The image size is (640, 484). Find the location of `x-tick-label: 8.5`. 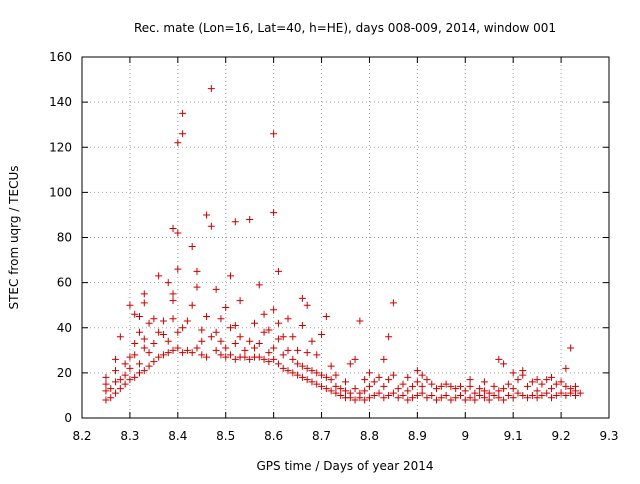

x-tick-label: 8.5 is located at coordinates (225, 436).